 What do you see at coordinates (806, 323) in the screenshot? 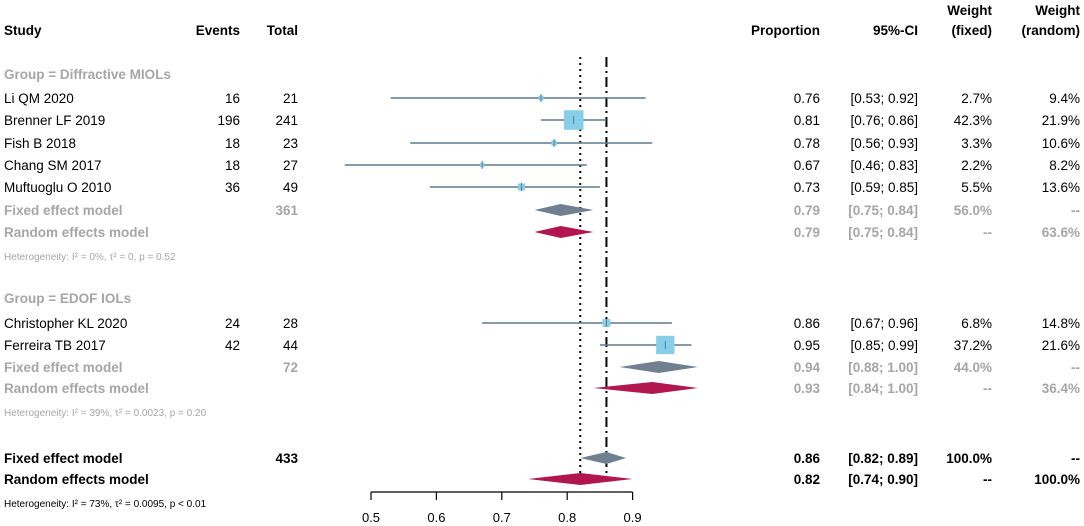
I see `study-proportion: 0.86` at bounding box center [806, 323].